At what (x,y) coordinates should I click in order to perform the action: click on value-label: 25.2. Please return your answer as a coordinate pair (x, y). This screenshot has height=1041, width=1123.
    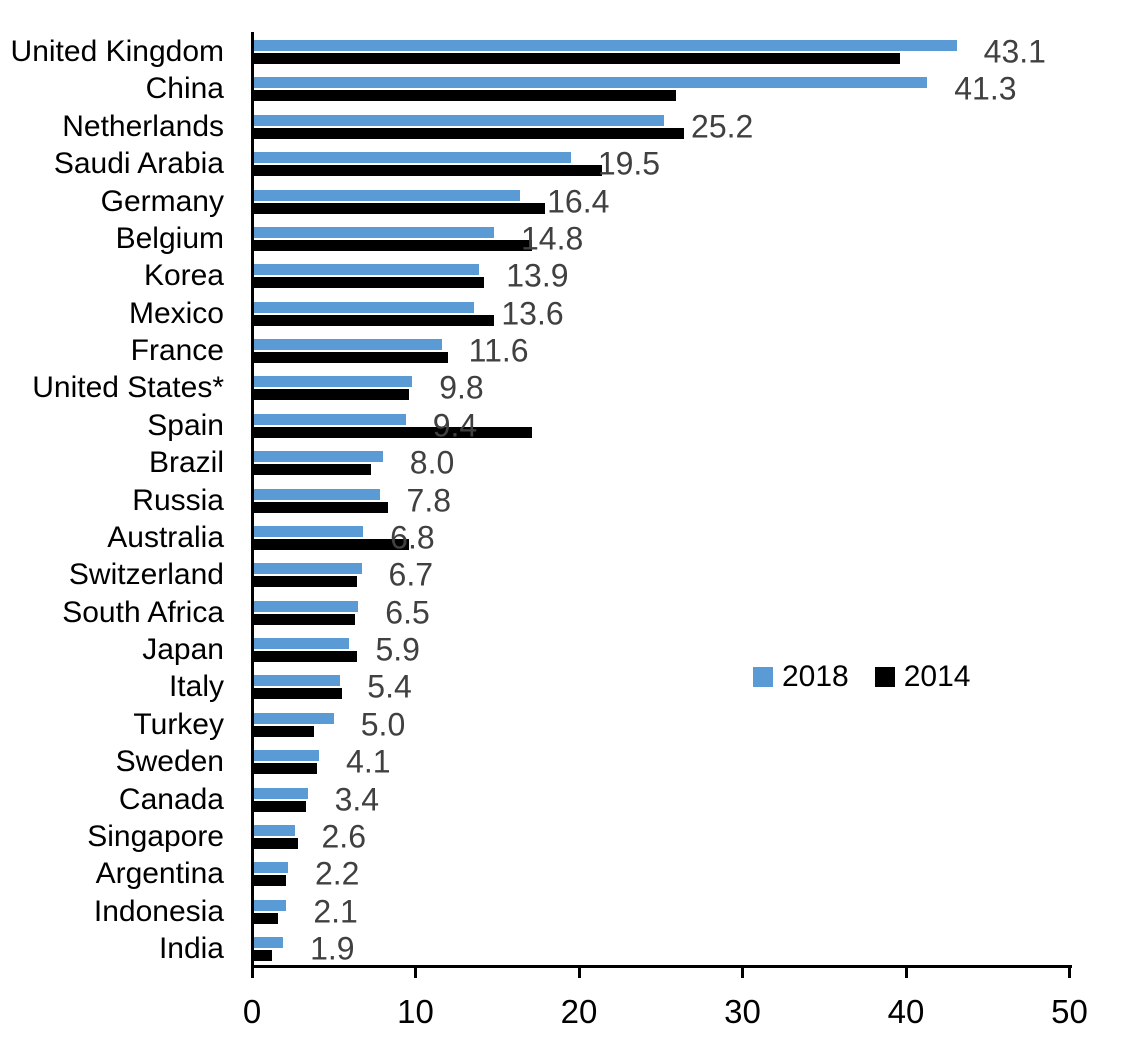
    Looking at the image, I should click on (722, 126).